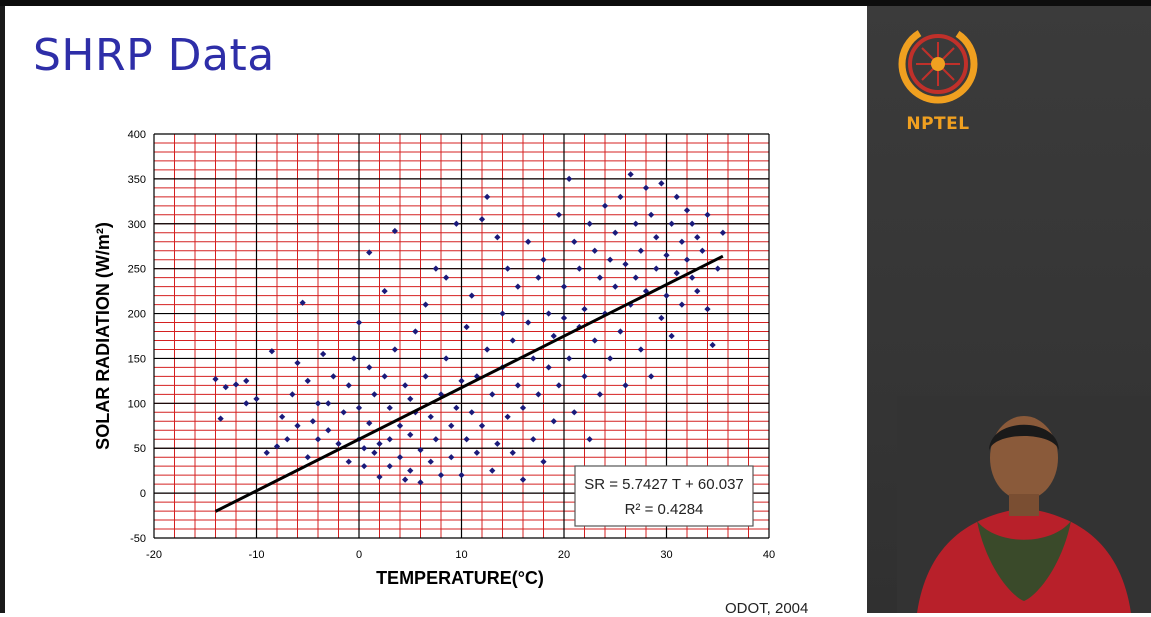 Image resolution: width=1151 pixels, height=617 pixels. What do you see at coordinates (575, 3) in the screenshot?
I see `top-border` at bounding box center [575, 3].